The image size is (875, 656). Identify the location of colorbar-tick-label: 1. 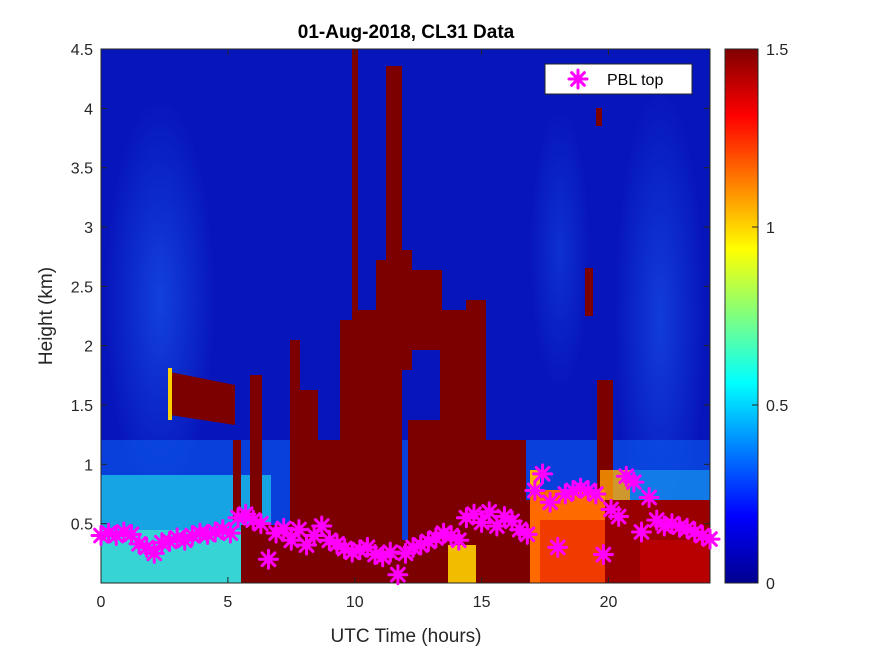
(770, 228).